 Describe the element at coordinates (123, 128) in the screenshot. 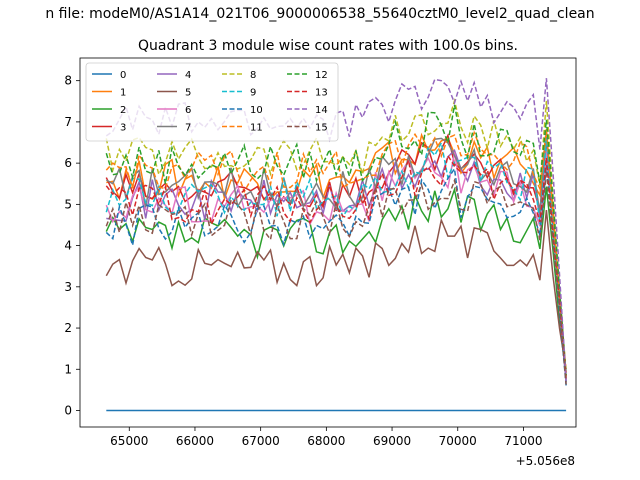

I see `legend-label-3: 3` at that location.